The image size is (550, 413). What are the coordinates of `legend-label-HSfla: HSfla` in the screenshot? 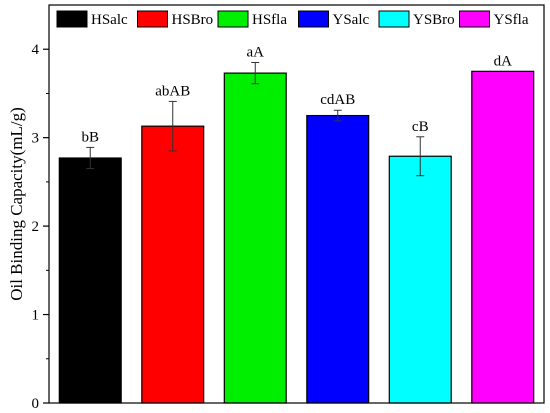 It's located at (269, 20).